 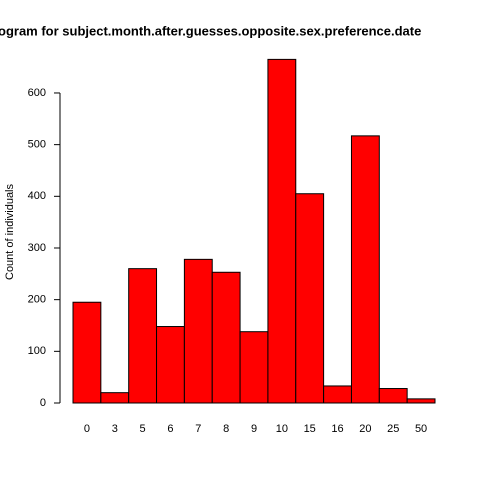 What do you see at coordinates (310, 429) in the screenshot?
I see `x-tick-label: 15` at bounding box center [310, 429].